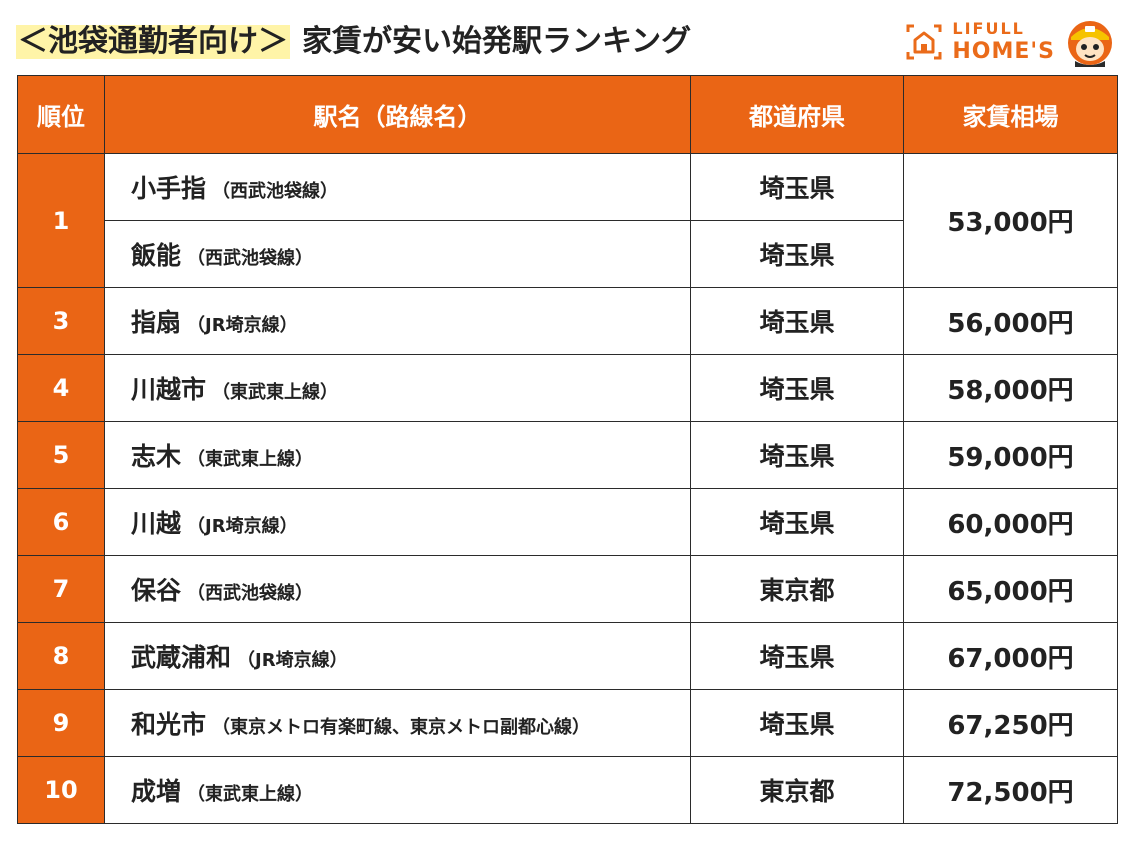  Describe the element at coordinates (797, 114) in the screenshot. I see `header-pref: 都道府県` at that location.